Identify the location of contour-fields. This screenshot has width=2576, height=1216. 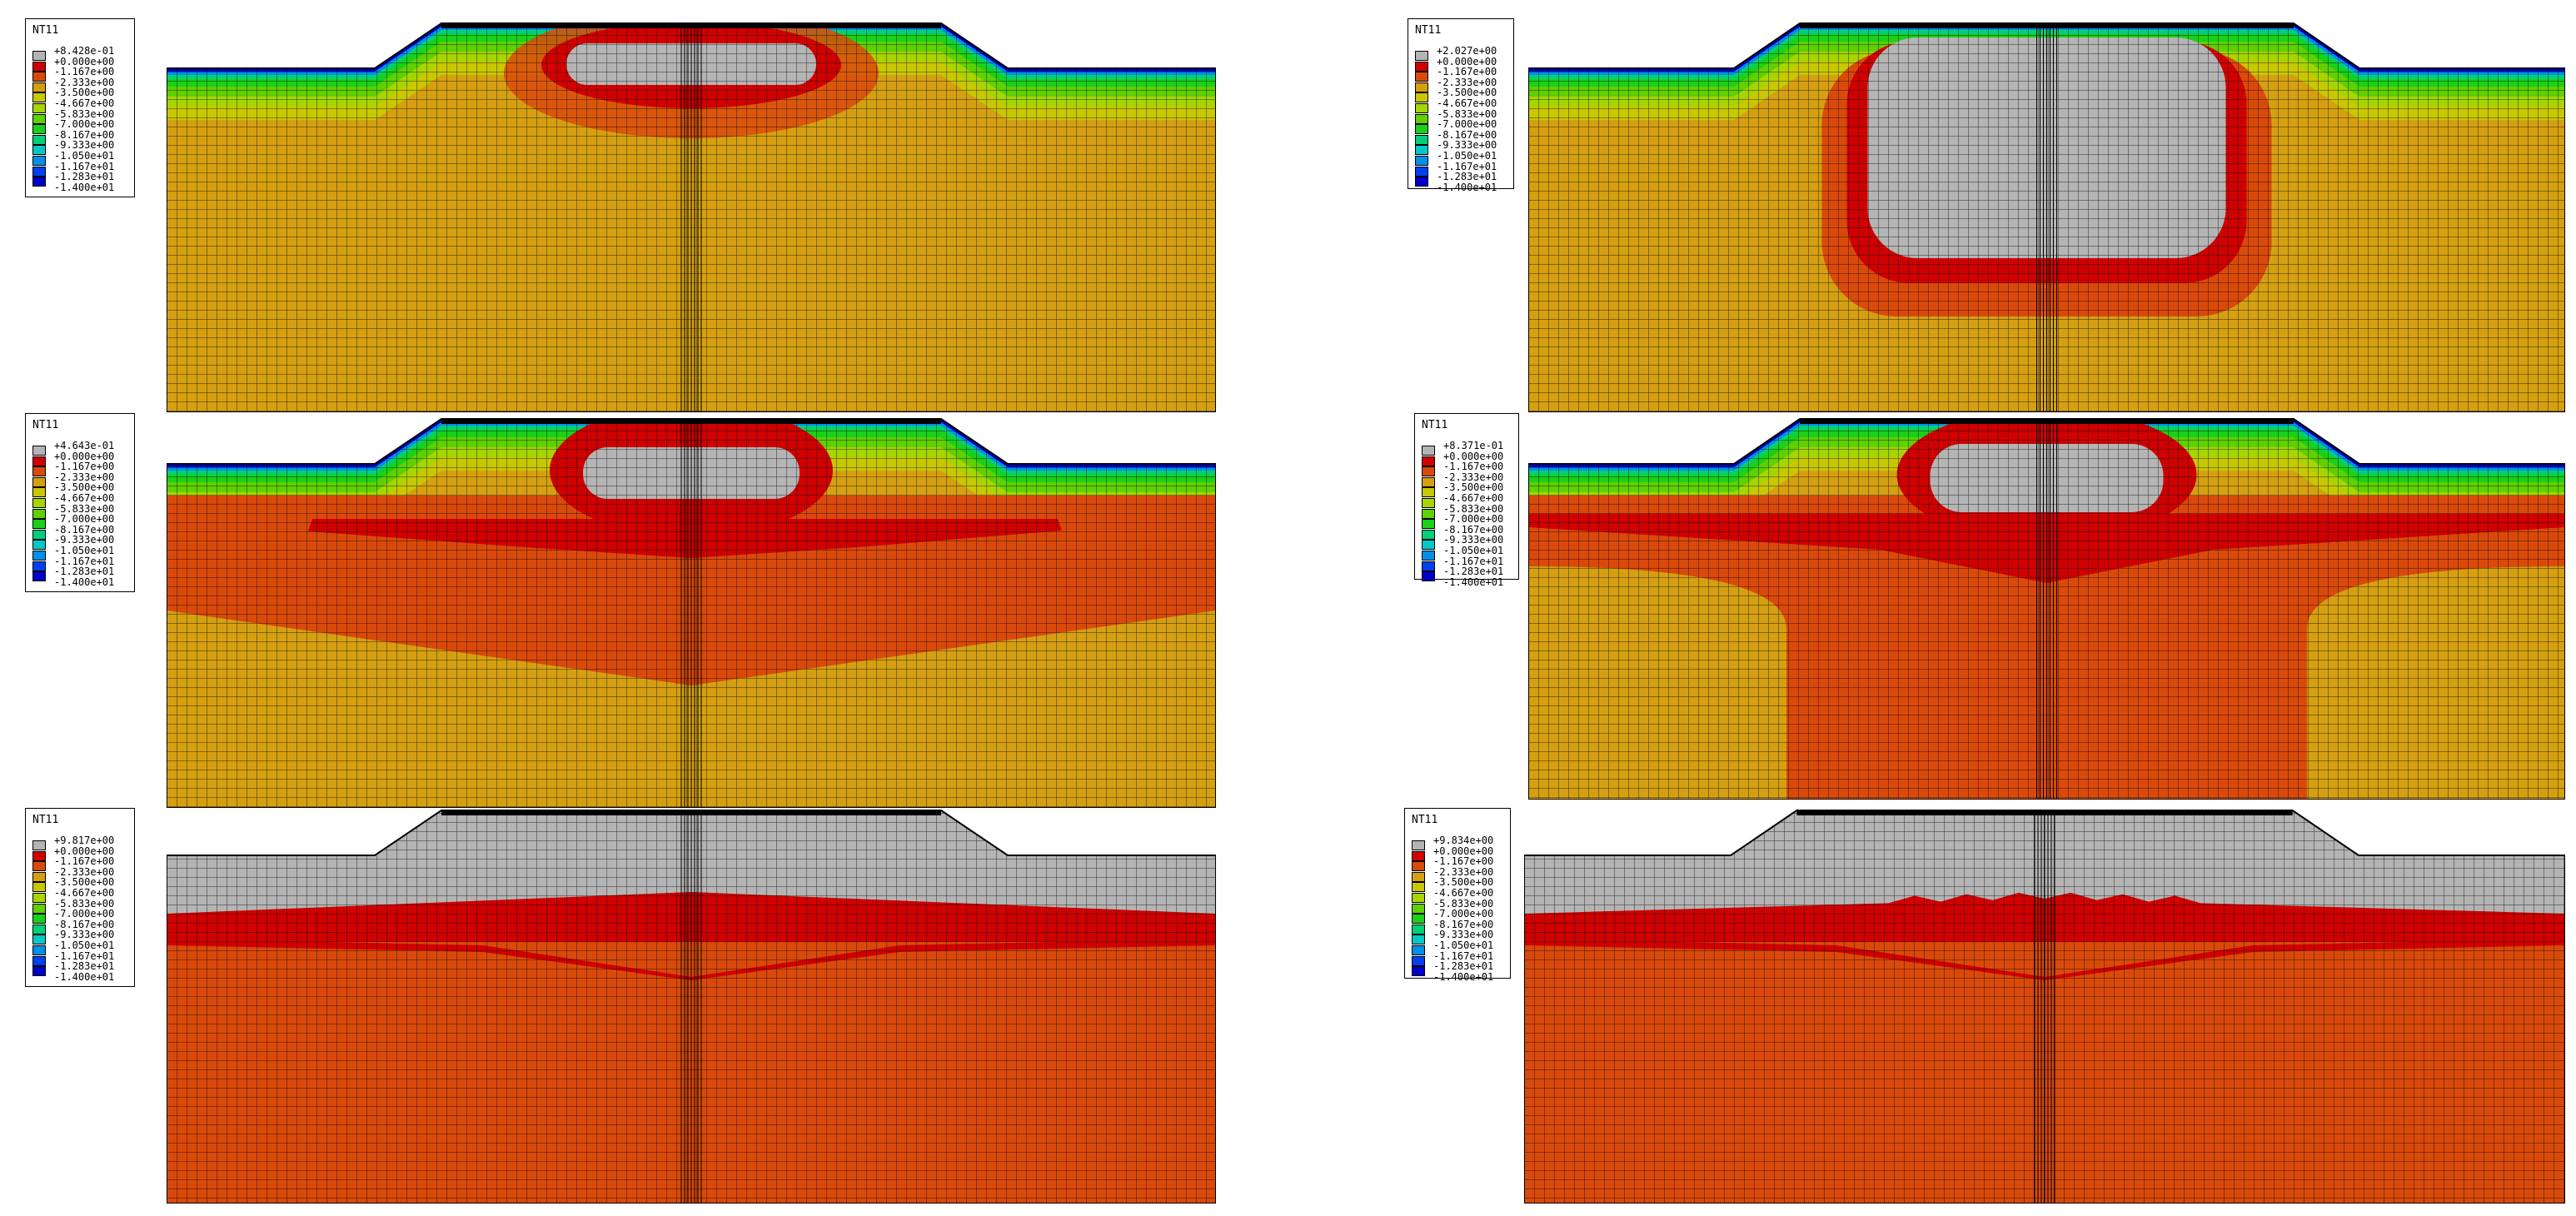
(2046, 609).